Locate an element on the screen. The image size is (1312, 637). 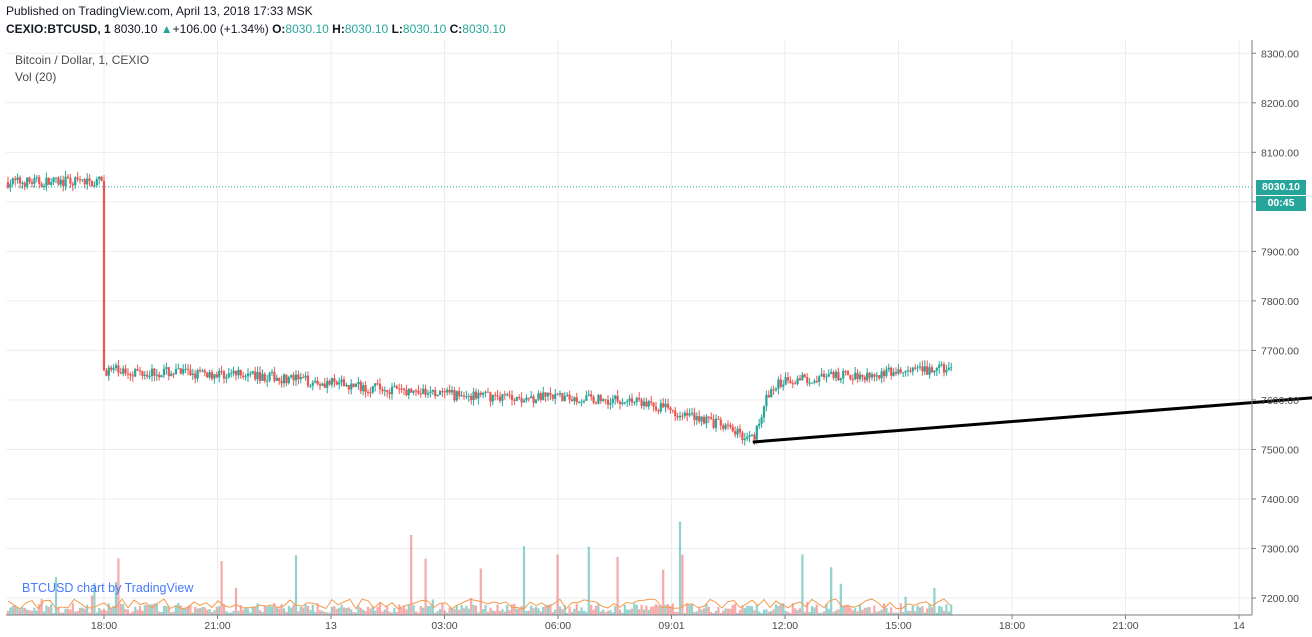
symbol-label: CEXIO:BTCUSD, 1 is located at coordinates (58, 29).